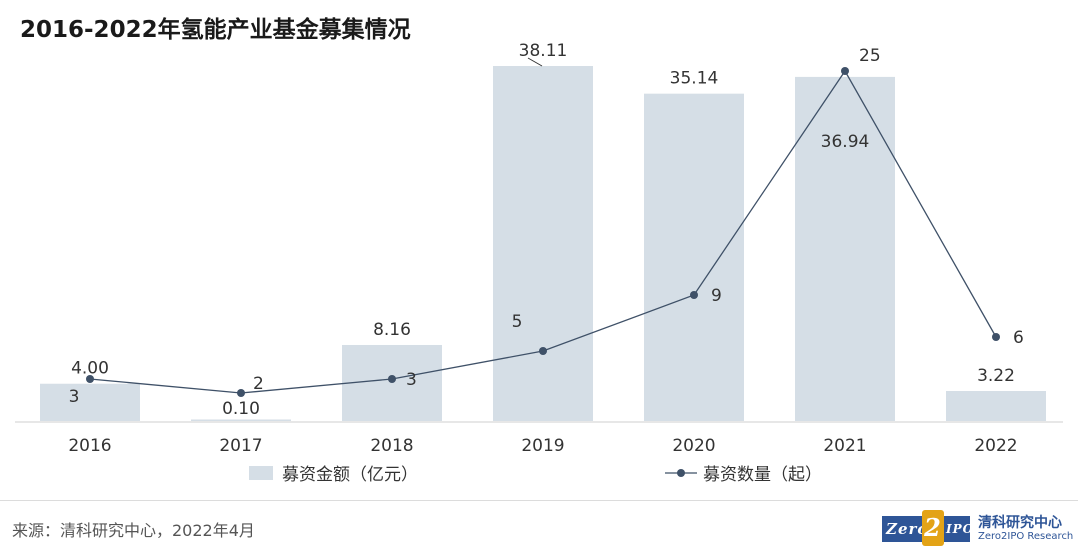 This screenshot has width=1078, height=551. I want to click on line-point-2018, so click(392, 379).